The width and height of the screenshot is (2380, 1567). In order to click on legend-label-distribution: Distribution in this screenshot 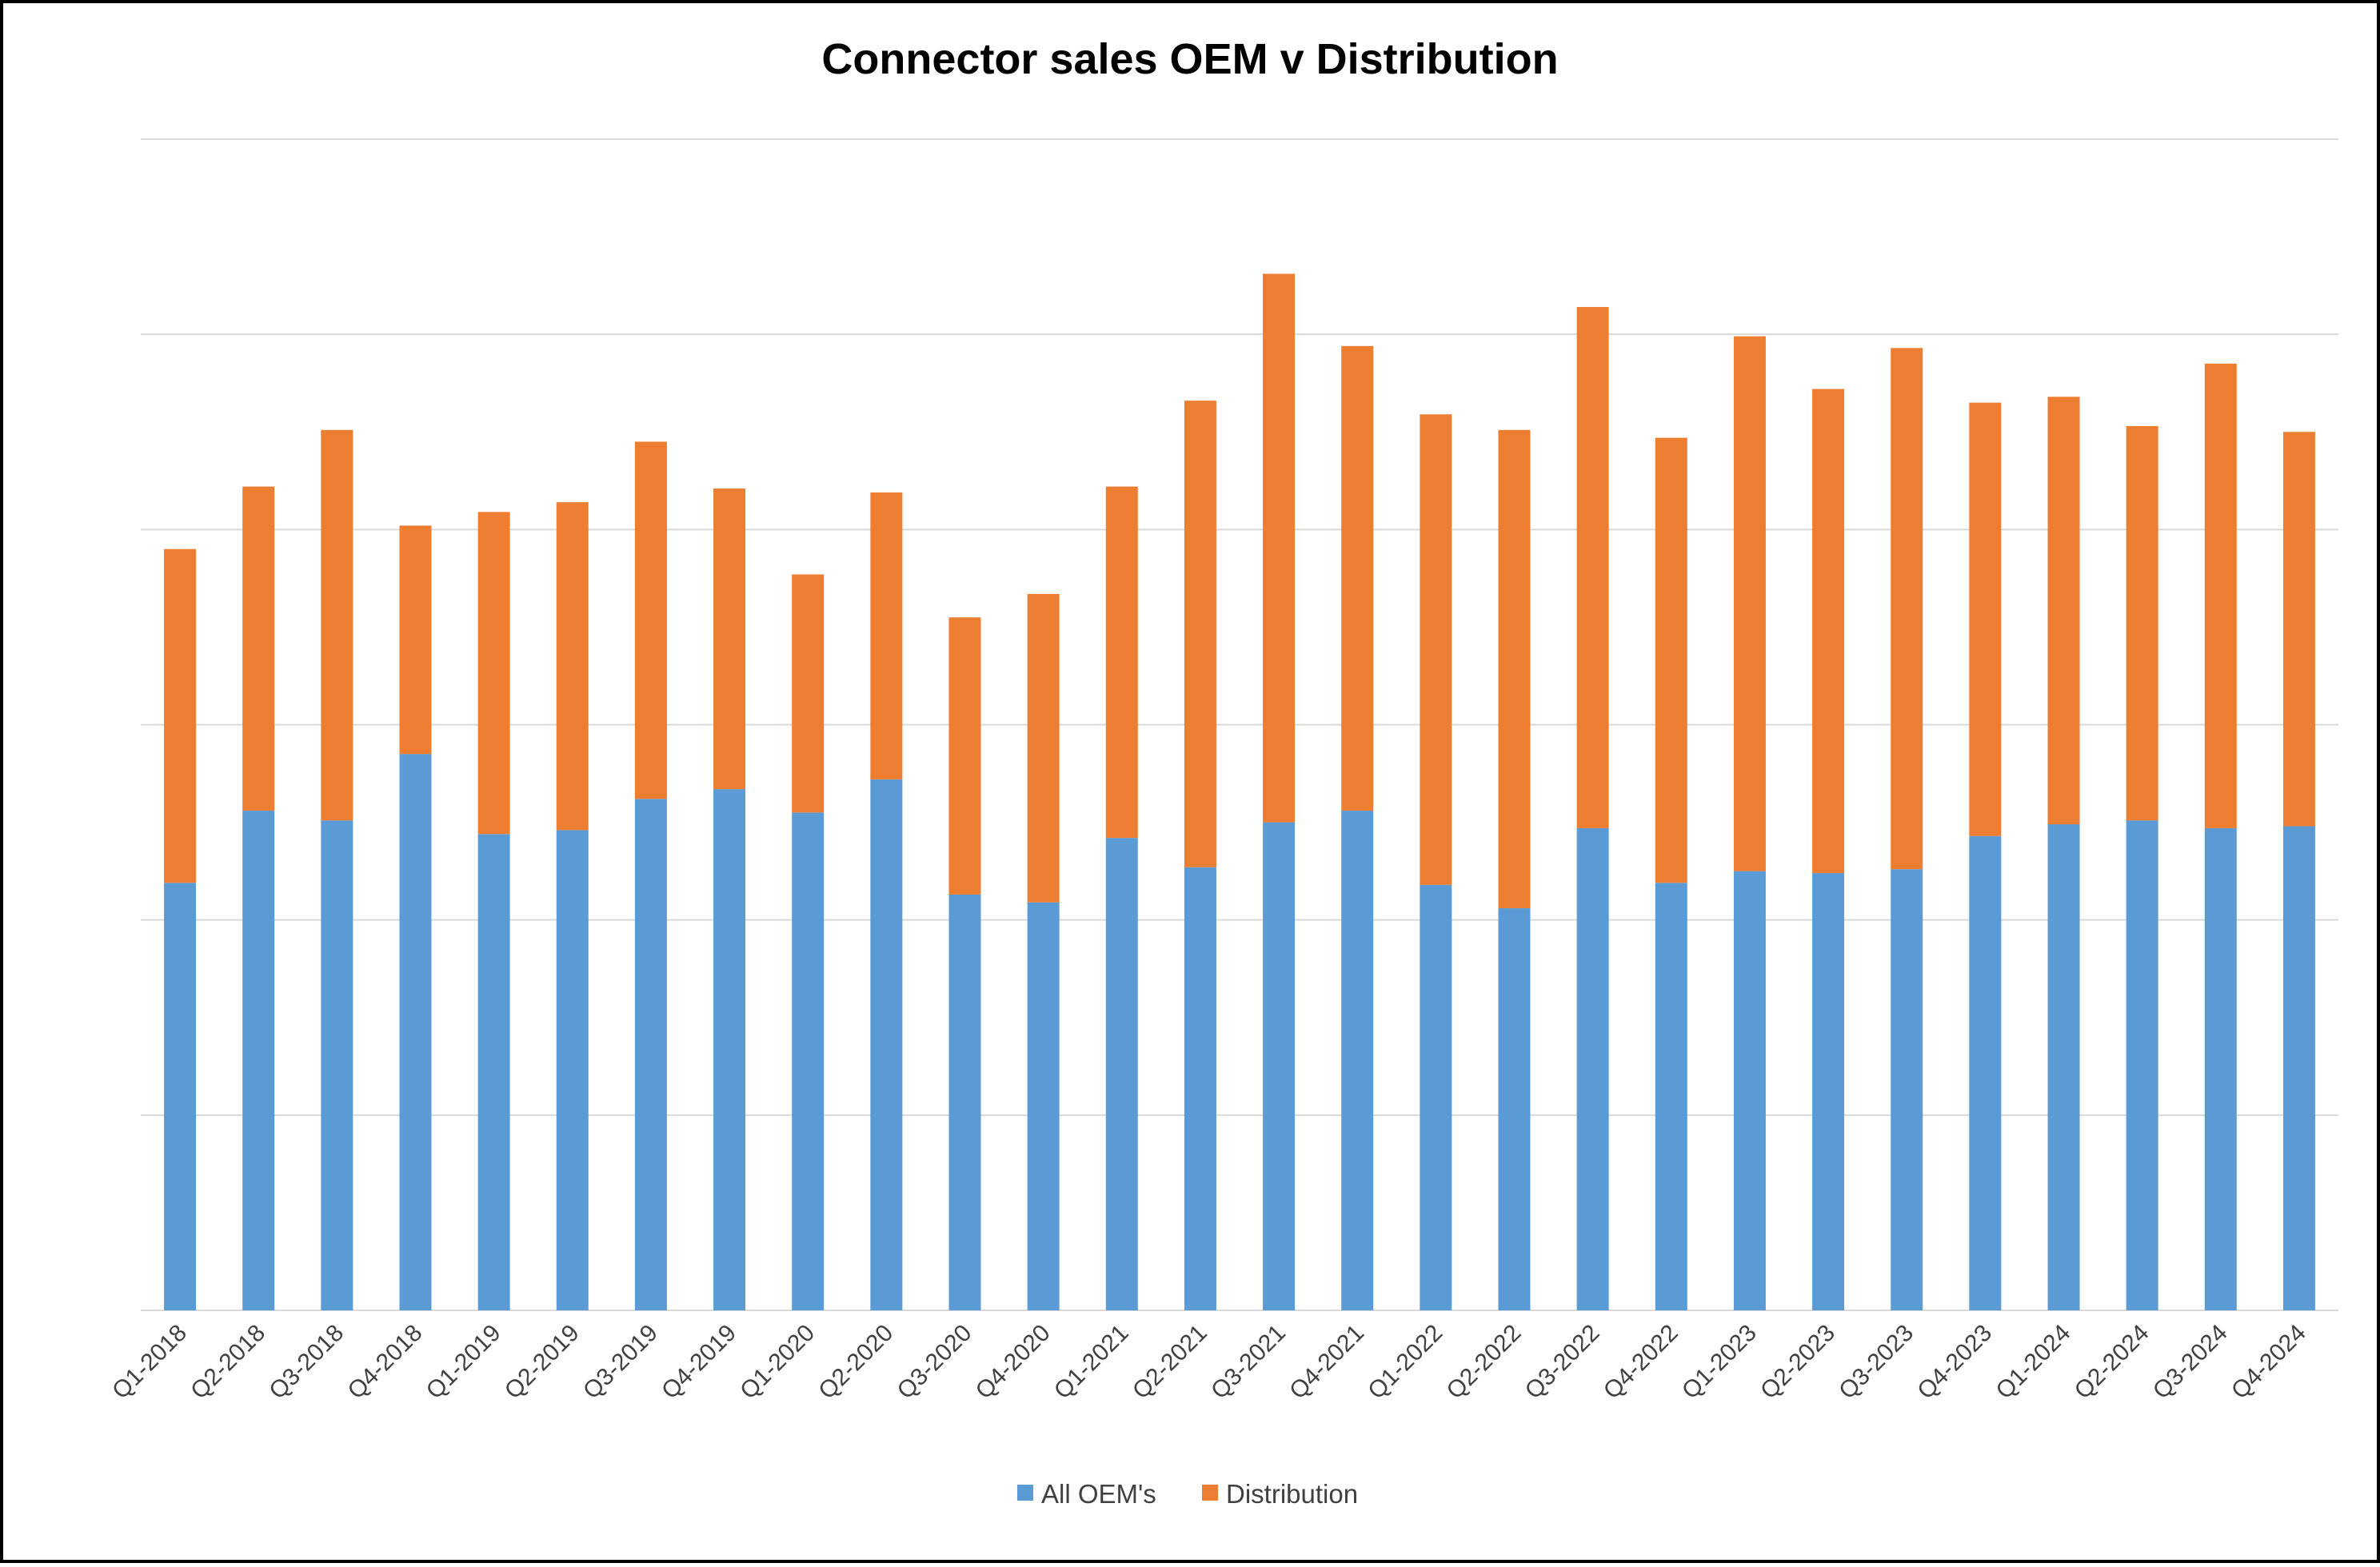, I will do `click(1292, 1494)`.